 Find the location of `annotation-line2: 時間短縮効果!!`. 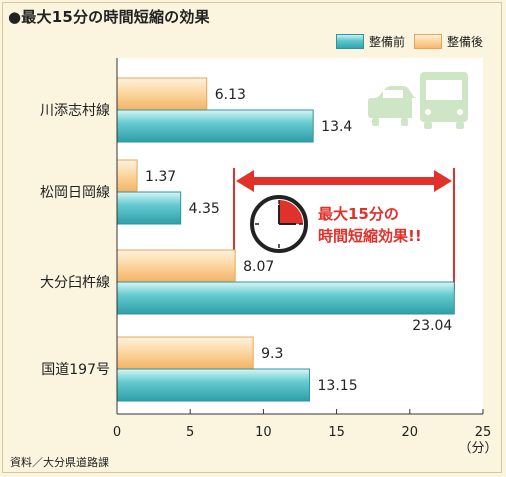

annotation-line2: 時間短縮効果!! is located at coordinates (370, 236).